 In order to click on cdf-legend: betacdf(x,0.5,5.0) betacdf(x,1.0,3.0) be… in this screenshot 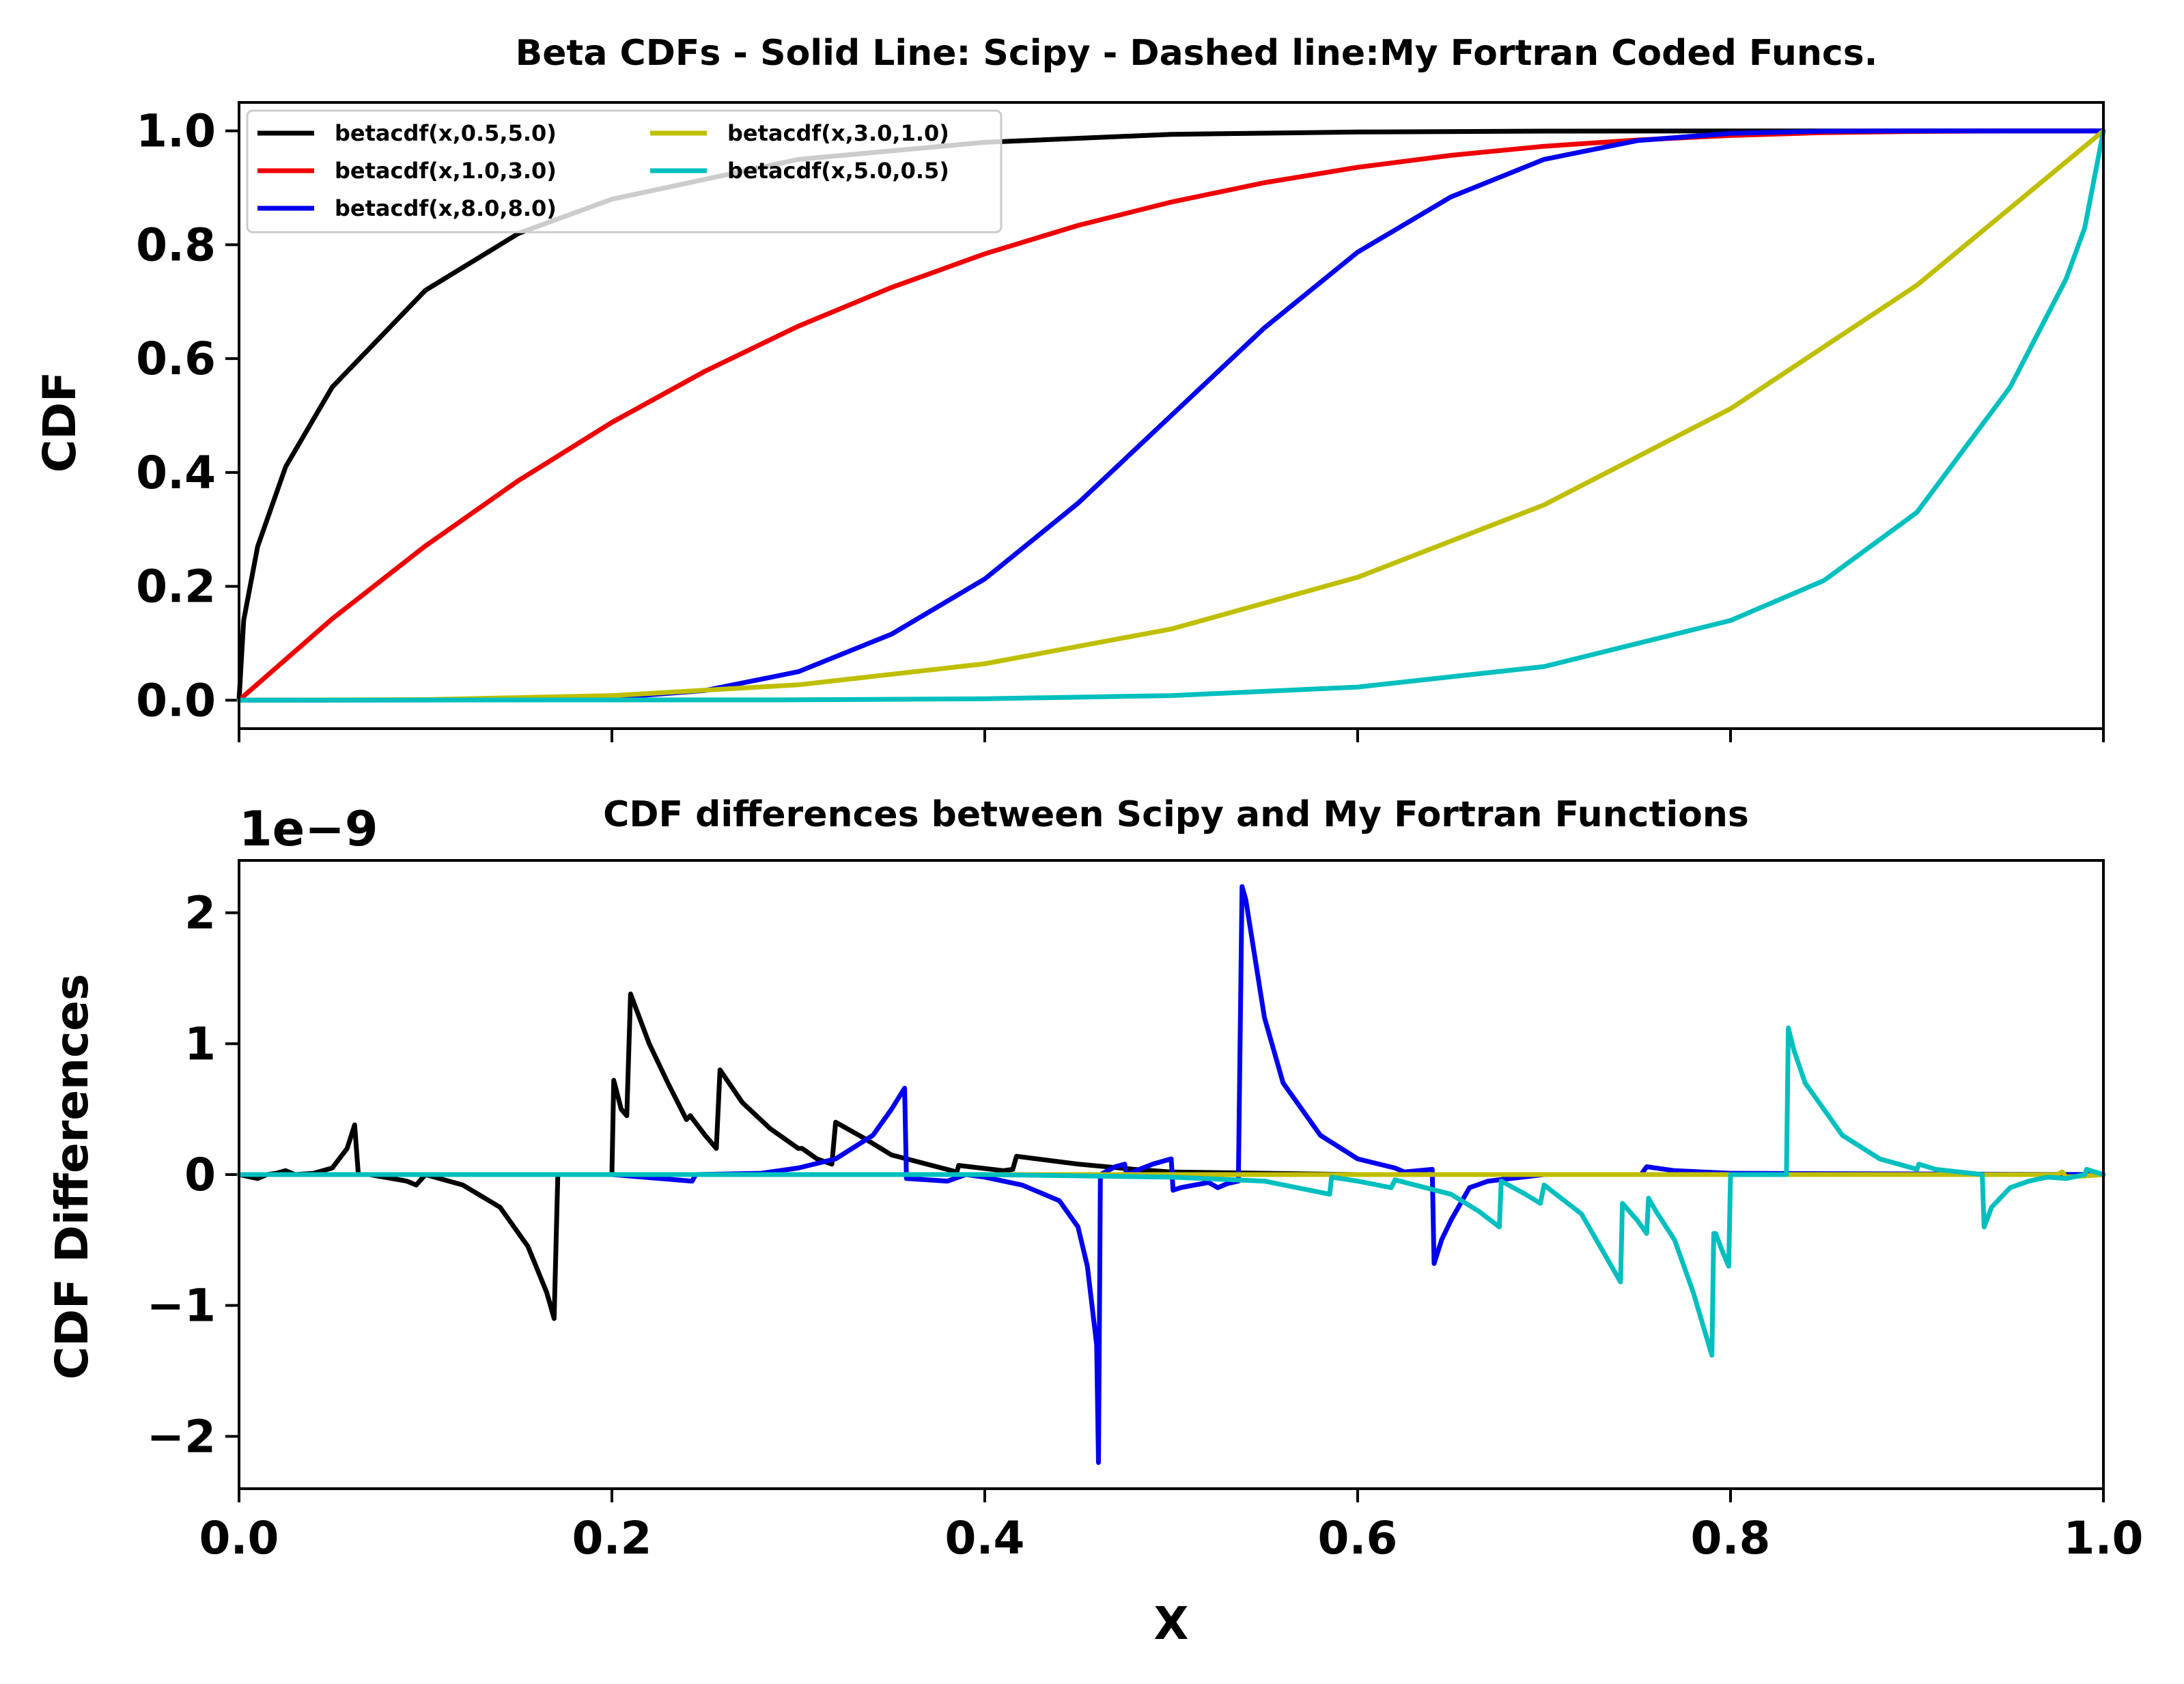, I will do `click(624, 171)`.